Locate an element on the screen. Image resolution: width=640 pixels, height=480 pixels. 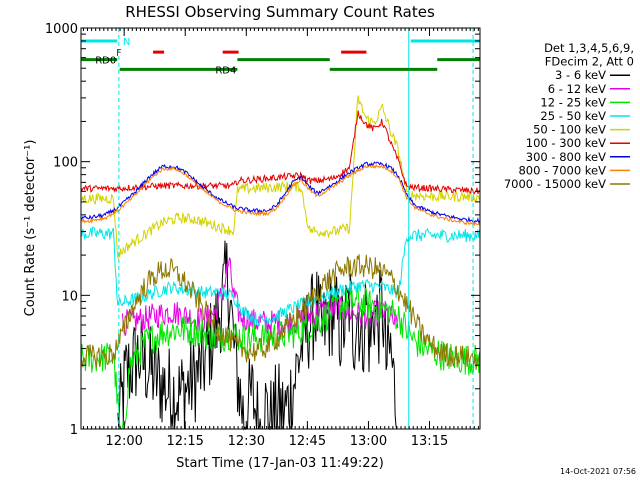
x-tick-label: 12:15 is located at coordinates (184, 441).